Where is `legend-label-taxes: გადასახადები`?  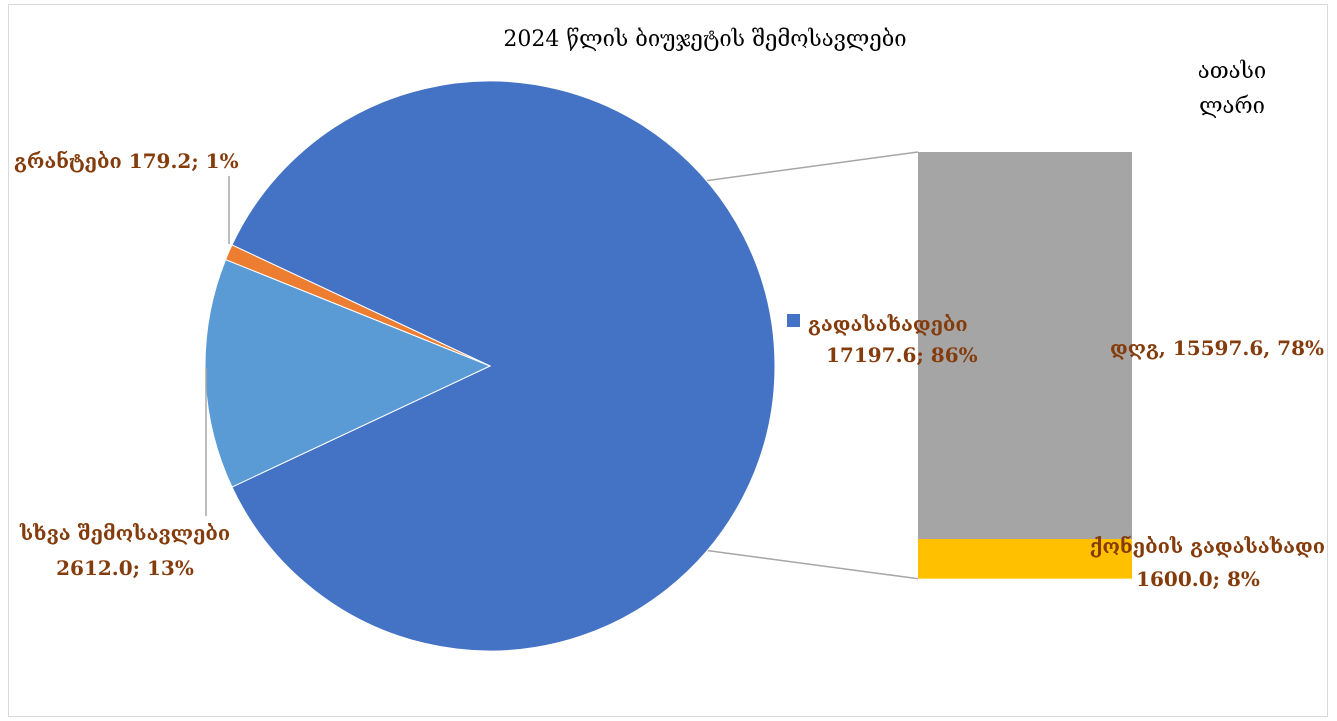
legend-label-taxes: გადასახადები is located at coordinates (888, 324).